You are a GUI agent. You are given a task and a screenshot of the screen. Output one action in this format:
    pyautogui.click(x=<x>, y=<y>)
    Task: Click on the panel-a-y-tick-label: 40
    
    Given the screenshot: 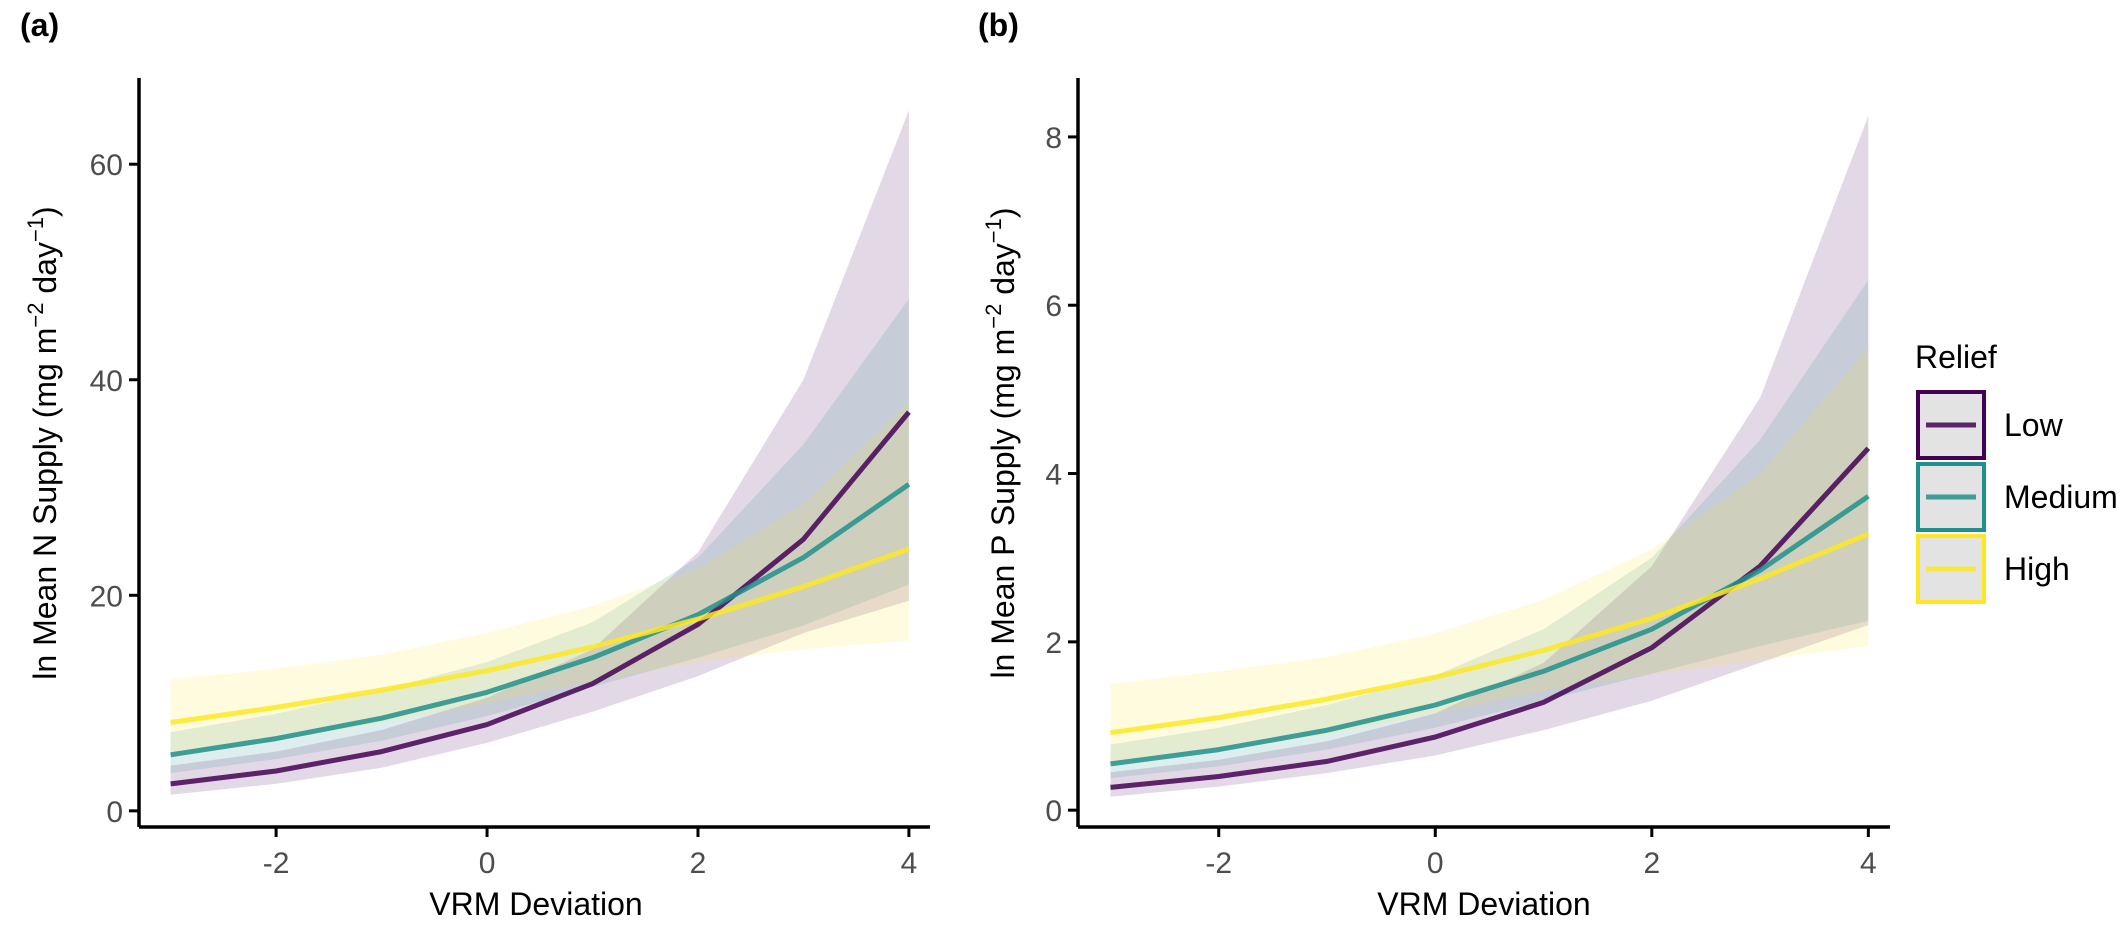 What is the action you would take?
    pyautogui.click(x=106, y=381)
    